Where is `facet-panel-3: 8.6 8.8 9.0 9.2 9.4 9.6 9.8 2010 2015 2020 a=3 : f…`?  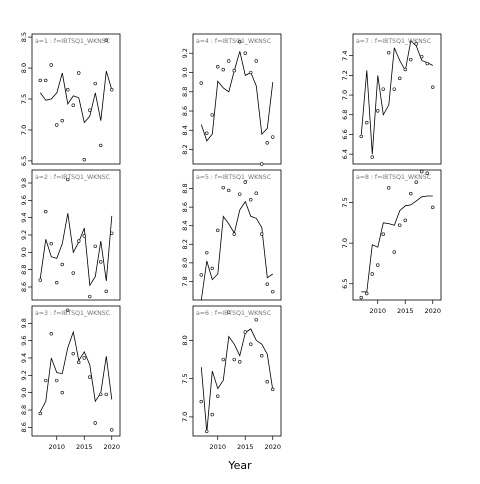
facet-panel-3: 8.6 8.8 9.0 9.2 9.4 9.6 9.8 2010 2015 2020 a=3 : f… is located at coordinates (70, 378).